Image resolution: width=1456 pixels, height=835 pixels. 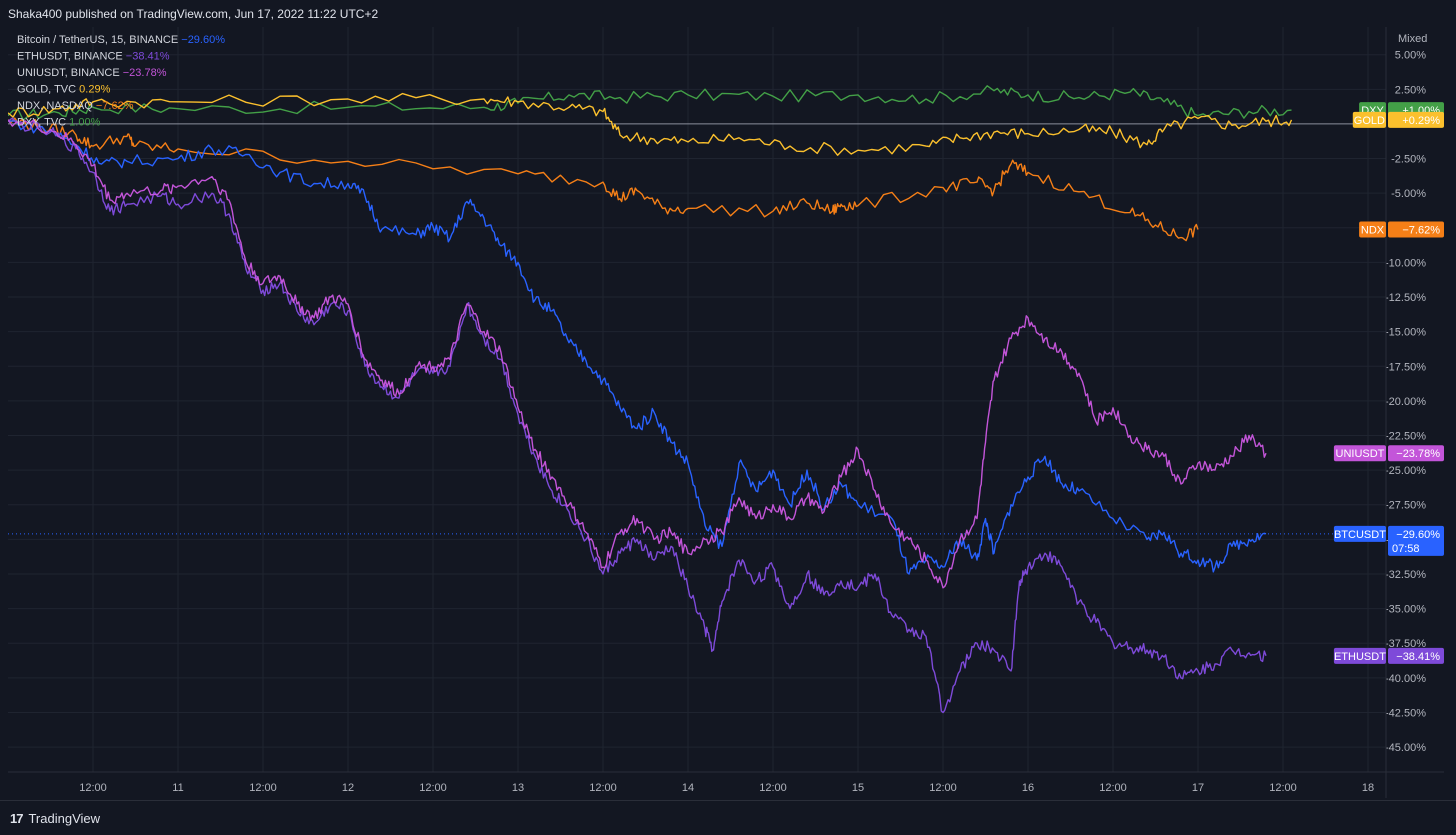 I want to click on series-name-tag-text: GOLD, so click(x=1369, y=121).